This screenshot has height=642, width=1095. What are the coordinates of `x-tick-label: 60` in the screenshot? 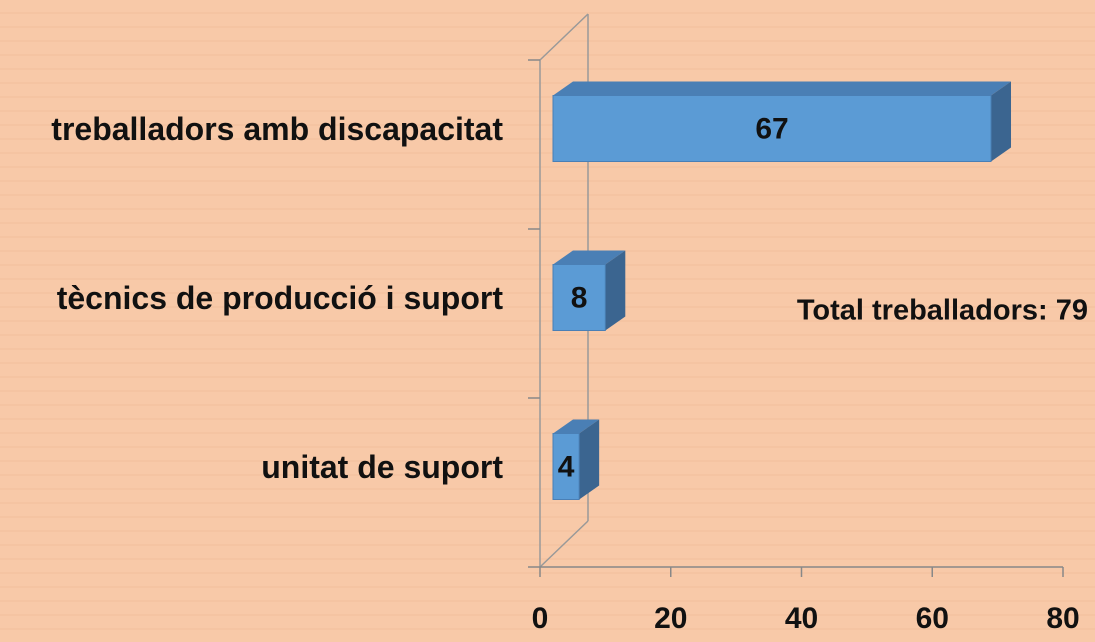 It's located at (932, 618).